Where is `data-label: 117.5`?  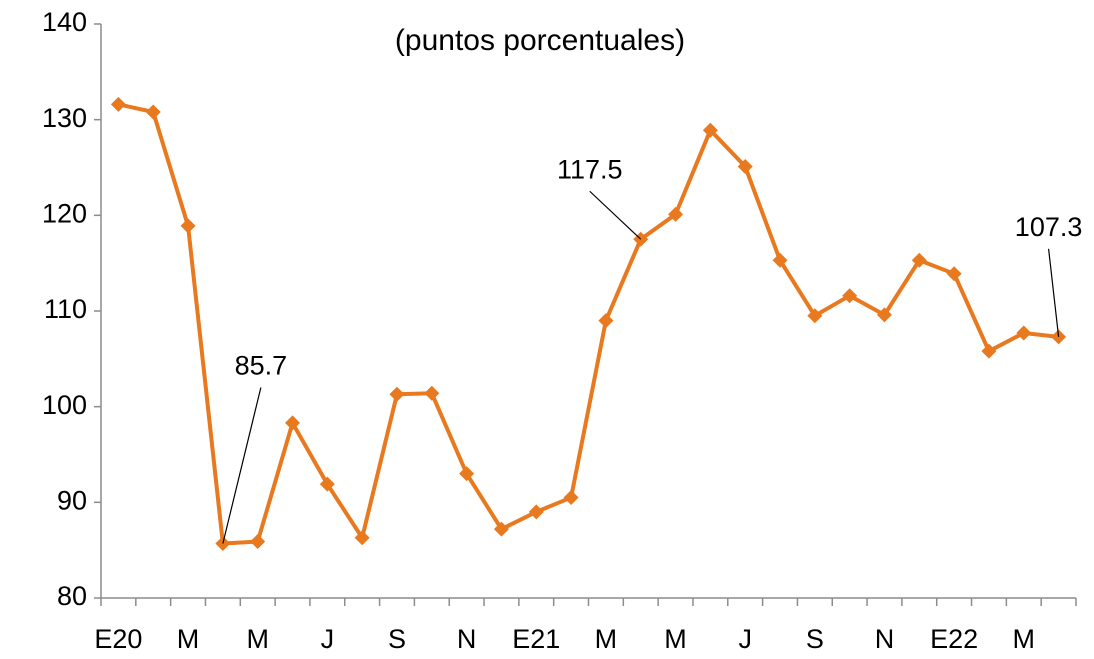 data-label: 117.5 is located at coordinates (590, 169).